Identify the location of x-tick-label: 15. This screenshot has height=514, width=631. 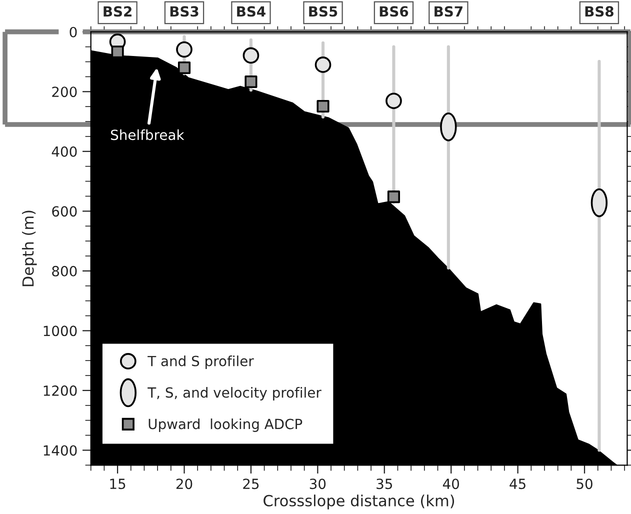
(118, 484).